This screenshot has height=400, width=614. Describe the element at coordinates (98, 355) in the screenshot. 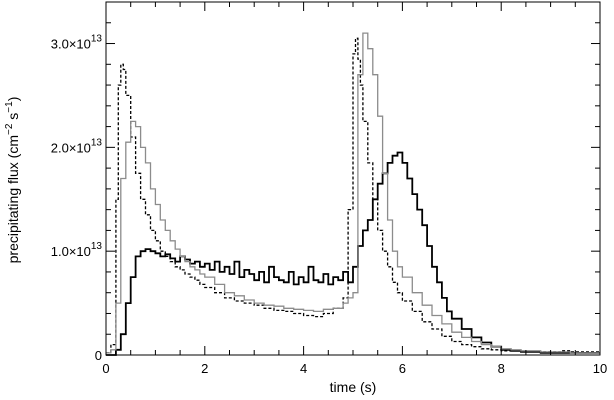

I see `y-tick-label: 0` at that location.